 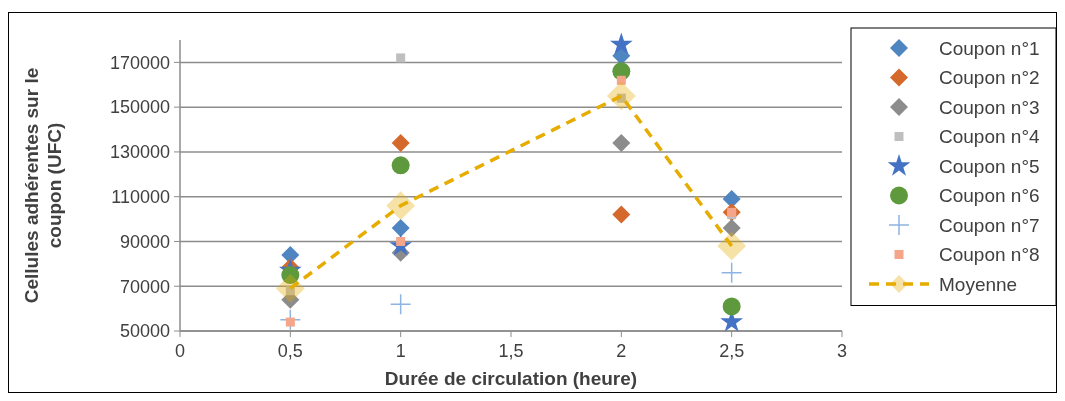 I want to click on y-tick-label: 170000, so click(x=139, y=62).